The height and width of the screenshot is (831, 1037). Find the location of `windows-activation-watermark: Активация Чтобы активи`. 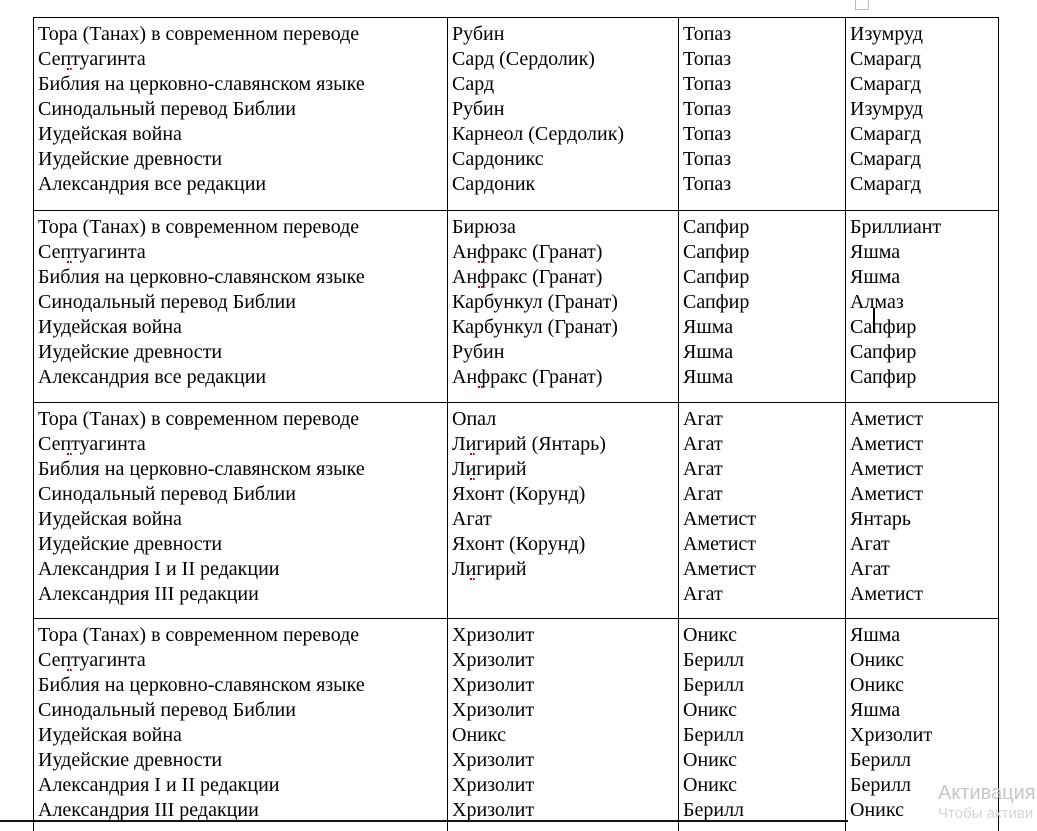

windows-activation-watermark: Активация Чтобы активи is located at coordinates (987, 802).